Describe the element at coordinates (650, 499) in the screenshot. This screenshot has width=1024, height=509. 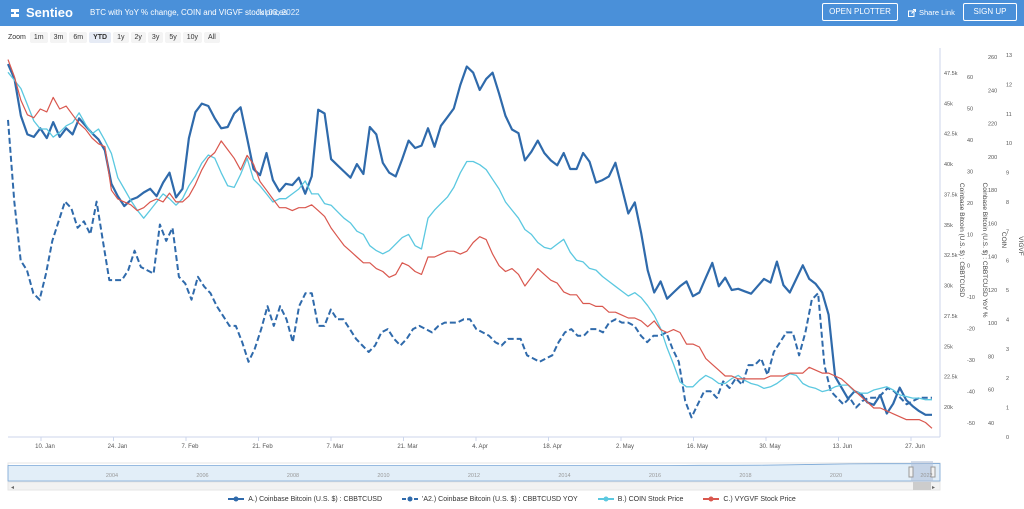
I see `legend-label: B.) COIN Stock Price` at that location.